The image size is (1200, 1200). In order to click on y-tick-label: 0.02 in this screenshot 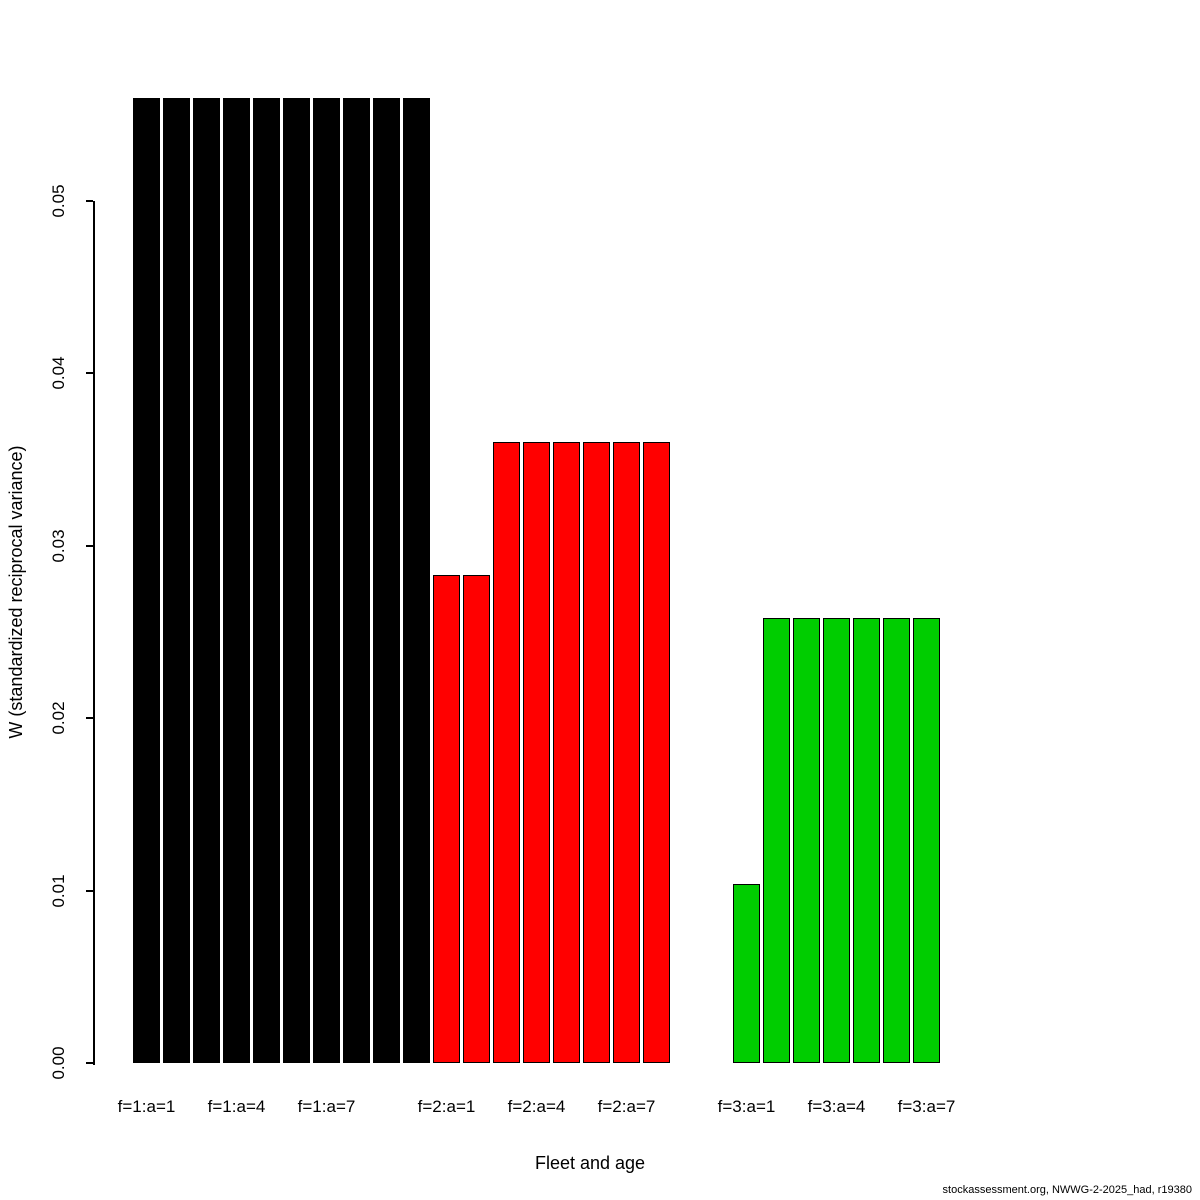, I will do `click(58, 718)`.